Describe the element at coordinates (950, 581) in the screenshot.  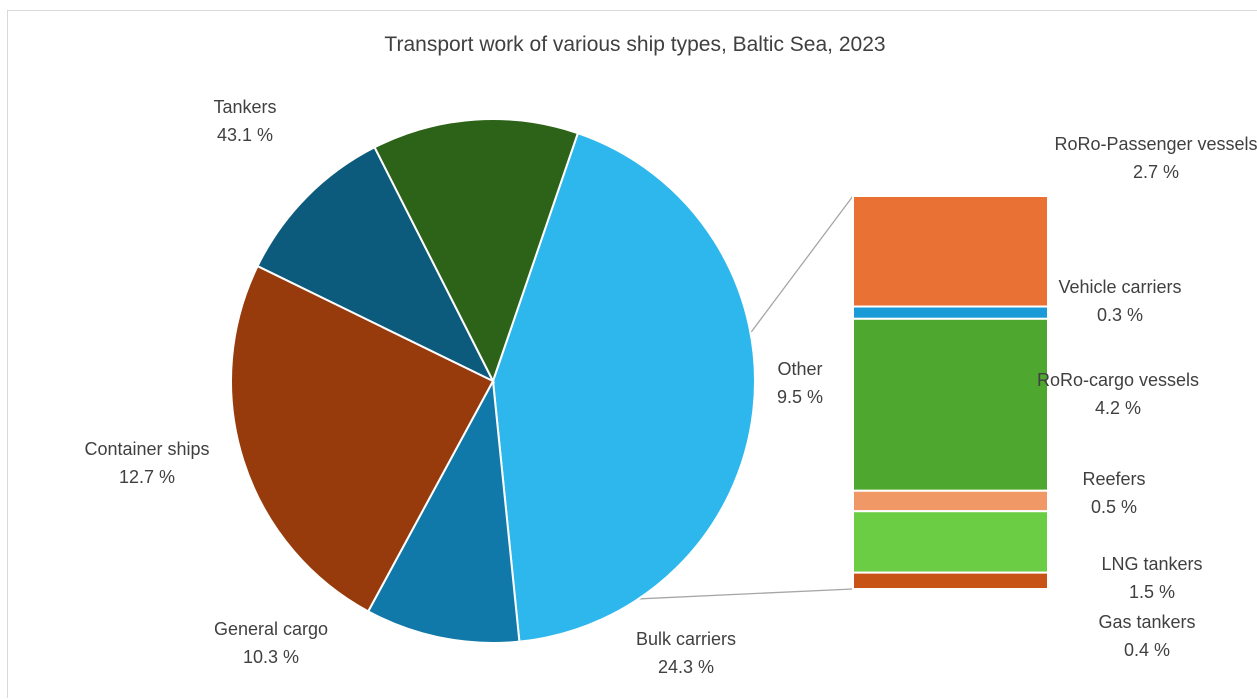
I see `bar-segment-gas-tankers` at that location.